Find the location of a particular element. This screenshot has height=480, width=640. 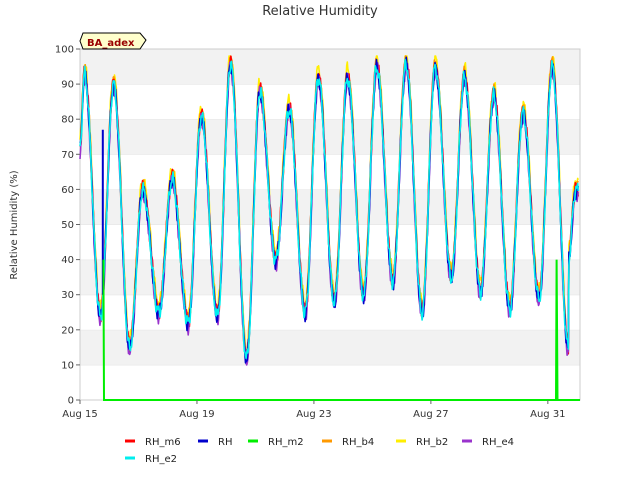

y-axis-title: Relative Humidity (%) is located at coordinates (14, 224).